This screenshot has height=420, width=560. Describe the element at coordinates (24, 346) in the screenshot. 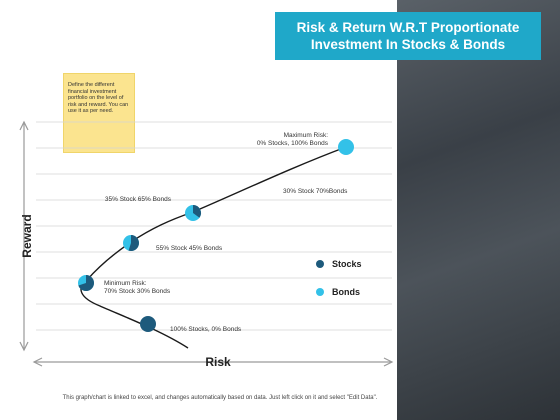

I see `reward-axis-arrow-down` at that location.